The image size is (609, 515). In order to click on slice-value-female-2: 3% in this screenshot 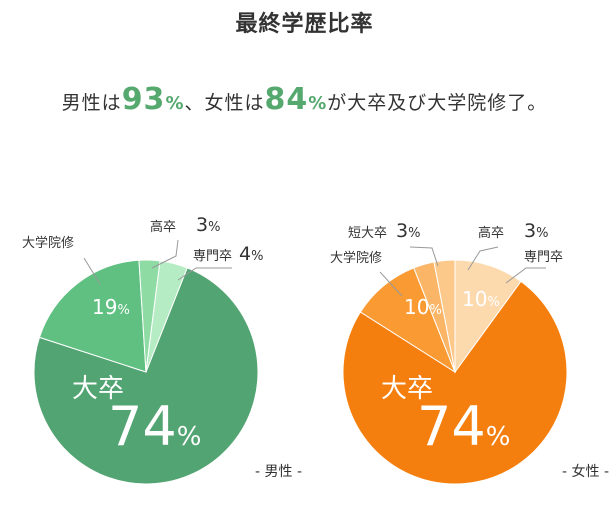, I will do `click(408, 231)`.